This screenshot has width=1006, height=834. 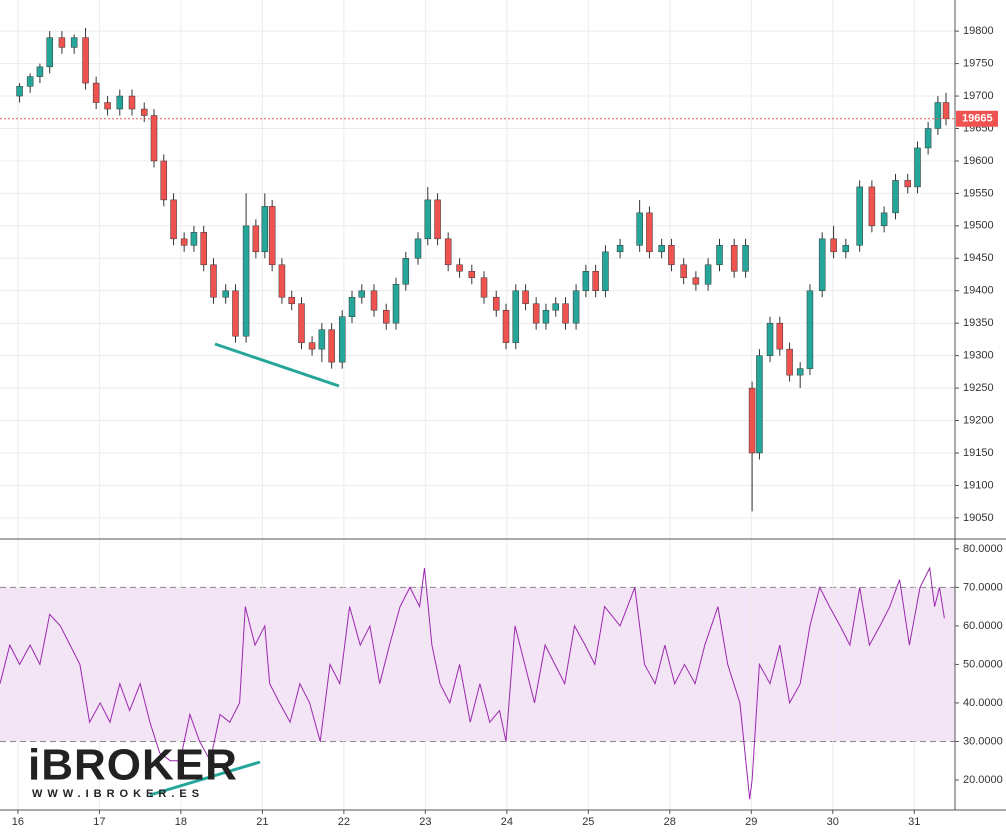 I want to click on last-price-label: 19665, so click(x=977, y=119).